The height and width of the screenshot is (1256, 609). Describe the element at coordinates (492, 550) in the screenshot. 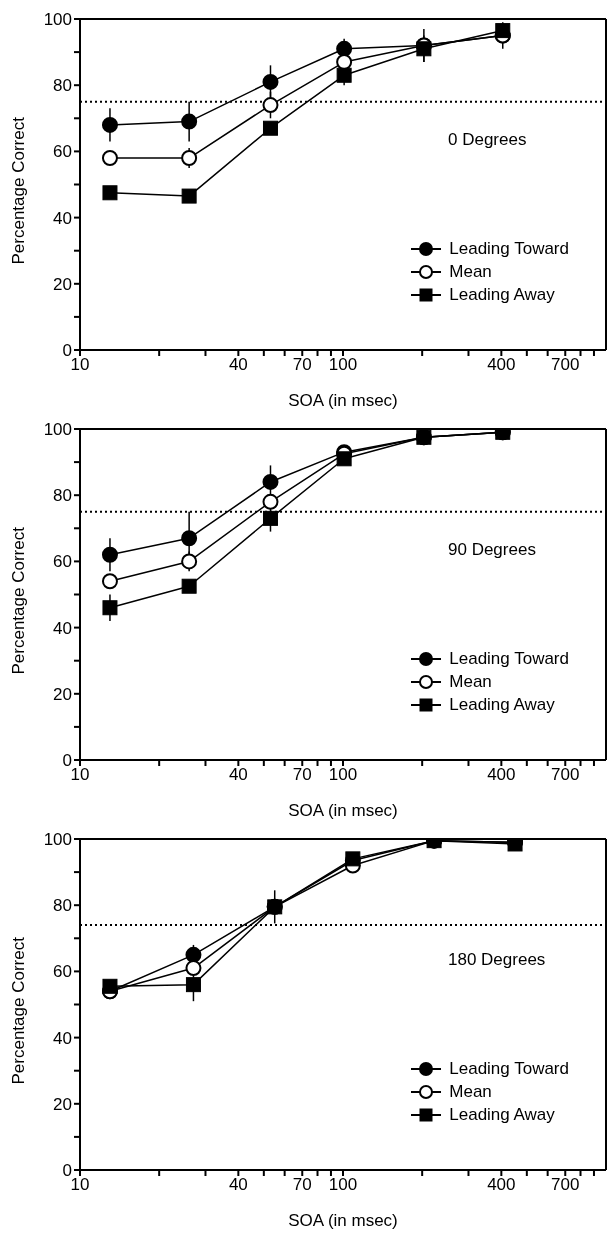

I see `annotation: 90 Degrees` at that location.